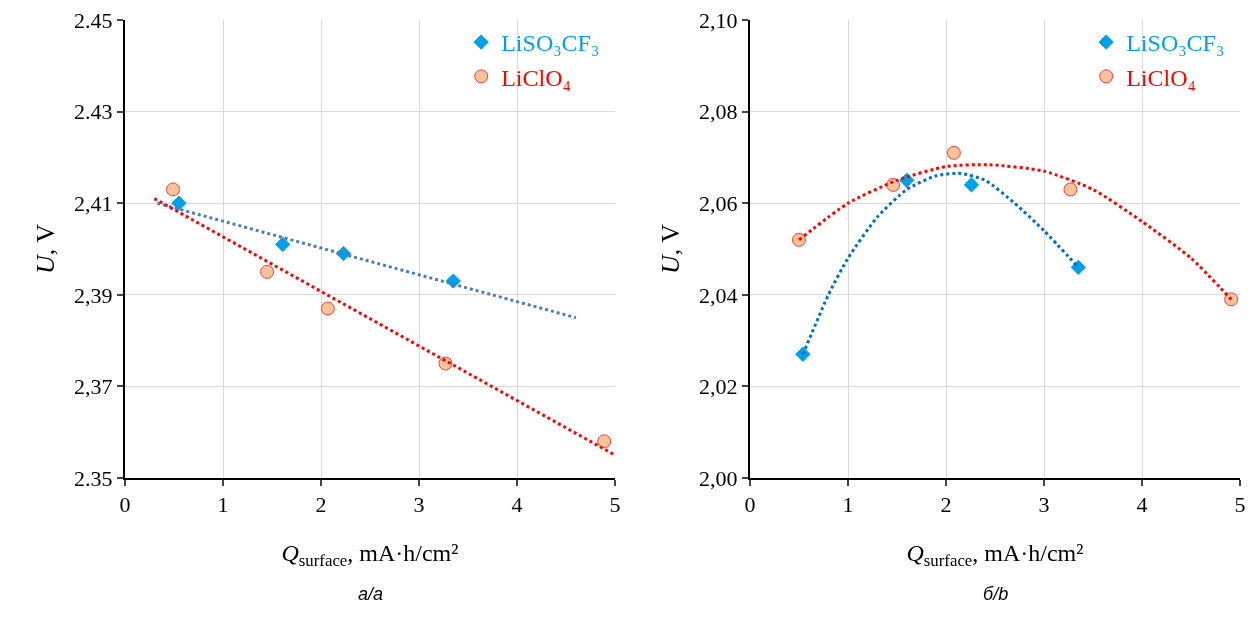 This screenshot has width=1250, height=618. I want to click on y-tick-label: 2.43, so click(93, 112).